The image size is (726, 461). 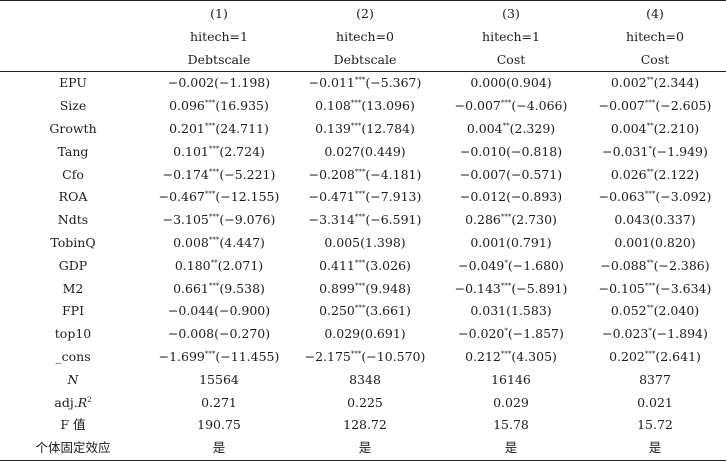 What do you see at coordinates (393, 83) in the screenshot?
I see `t-statistic: (−5.367)` at bounding box center [393, 83].